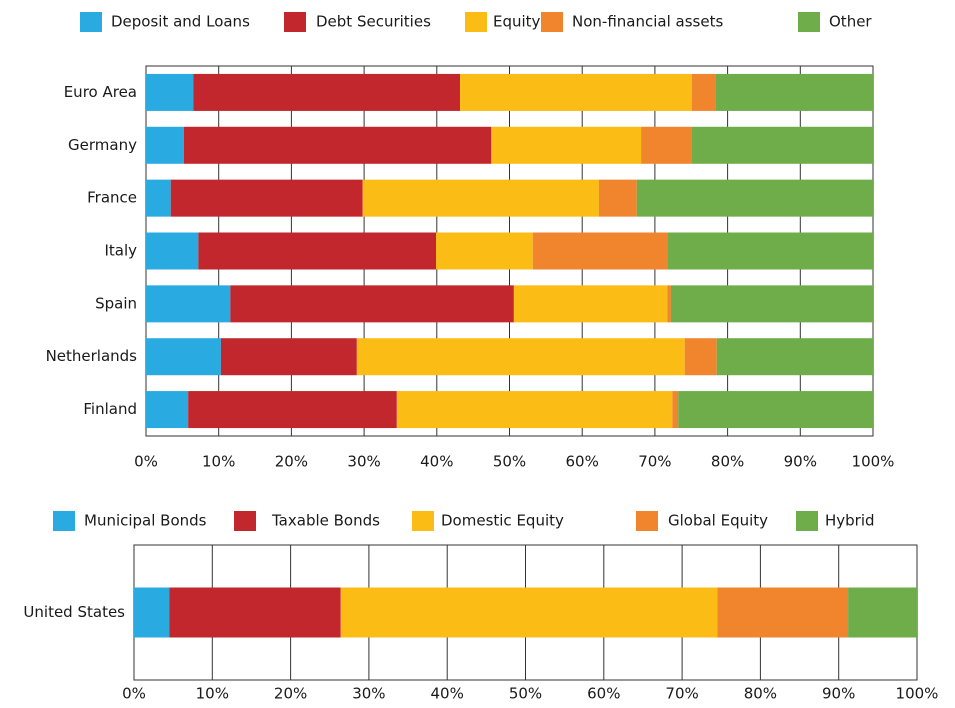 This screenshot has width=955, height=708. What do you see at coordinates (74, 612) in the screenshot?
I see `y-tick-label: United States` at bounding box center [74, 612].